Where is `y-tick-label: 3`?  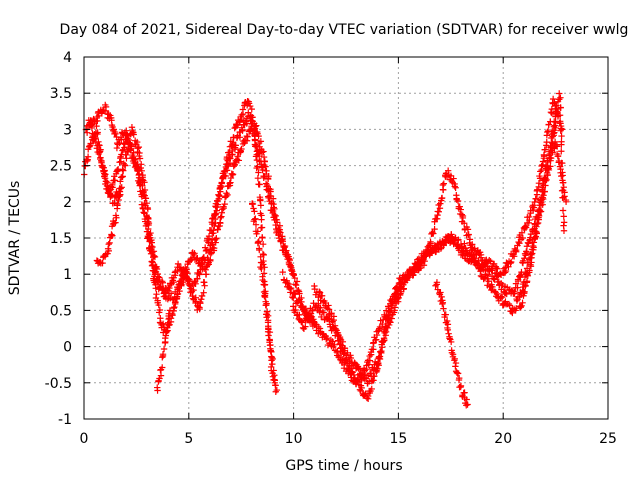
y-tick-label: 3 is located at coordinates (67, 130).